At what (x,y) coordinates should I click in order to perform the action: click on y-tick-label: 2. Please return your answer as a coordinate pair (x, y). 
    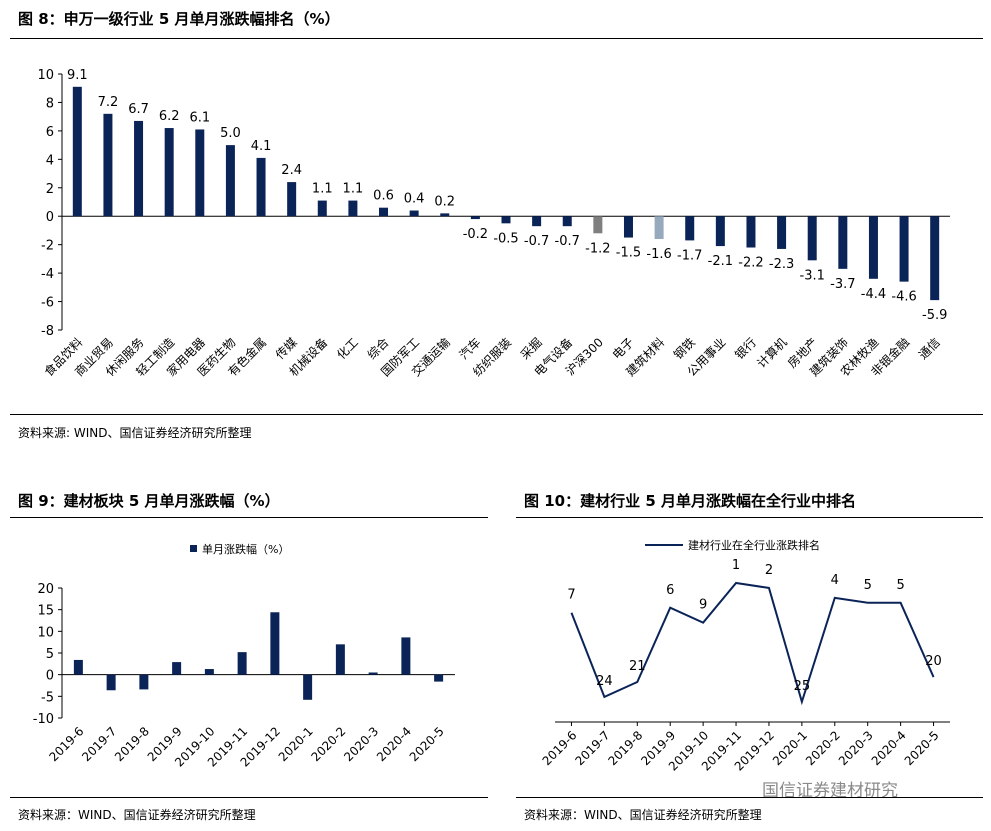
    Looking at the image, I should click on (50, 189).